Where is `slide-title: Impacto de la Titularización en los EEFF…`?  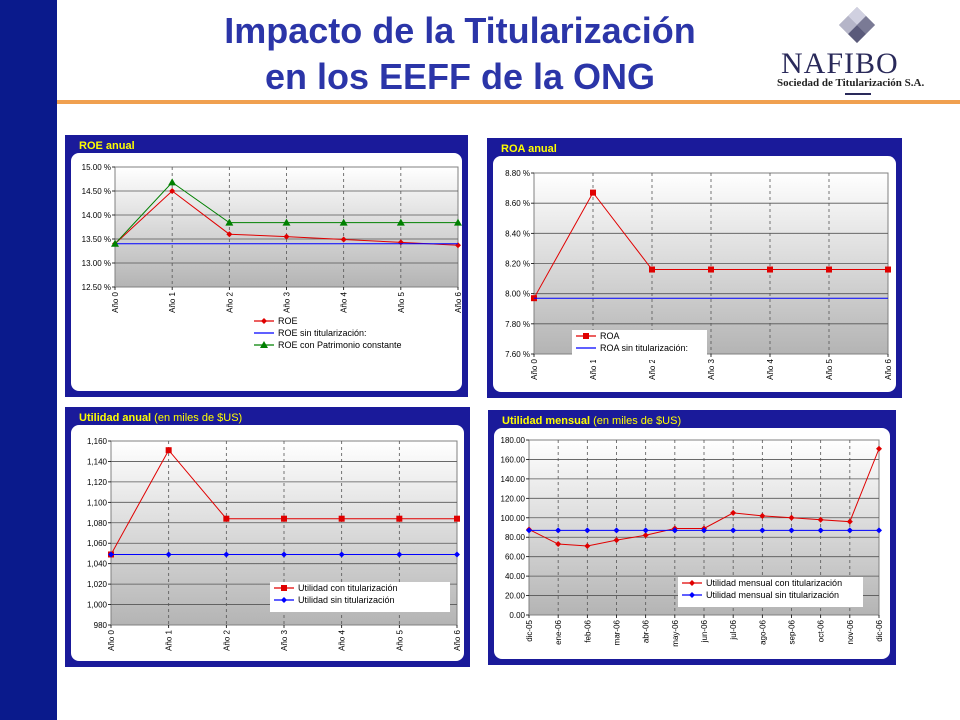
slide-title: Impacto de la Titularización en los EEFF… is located at coordinates (460, 54).